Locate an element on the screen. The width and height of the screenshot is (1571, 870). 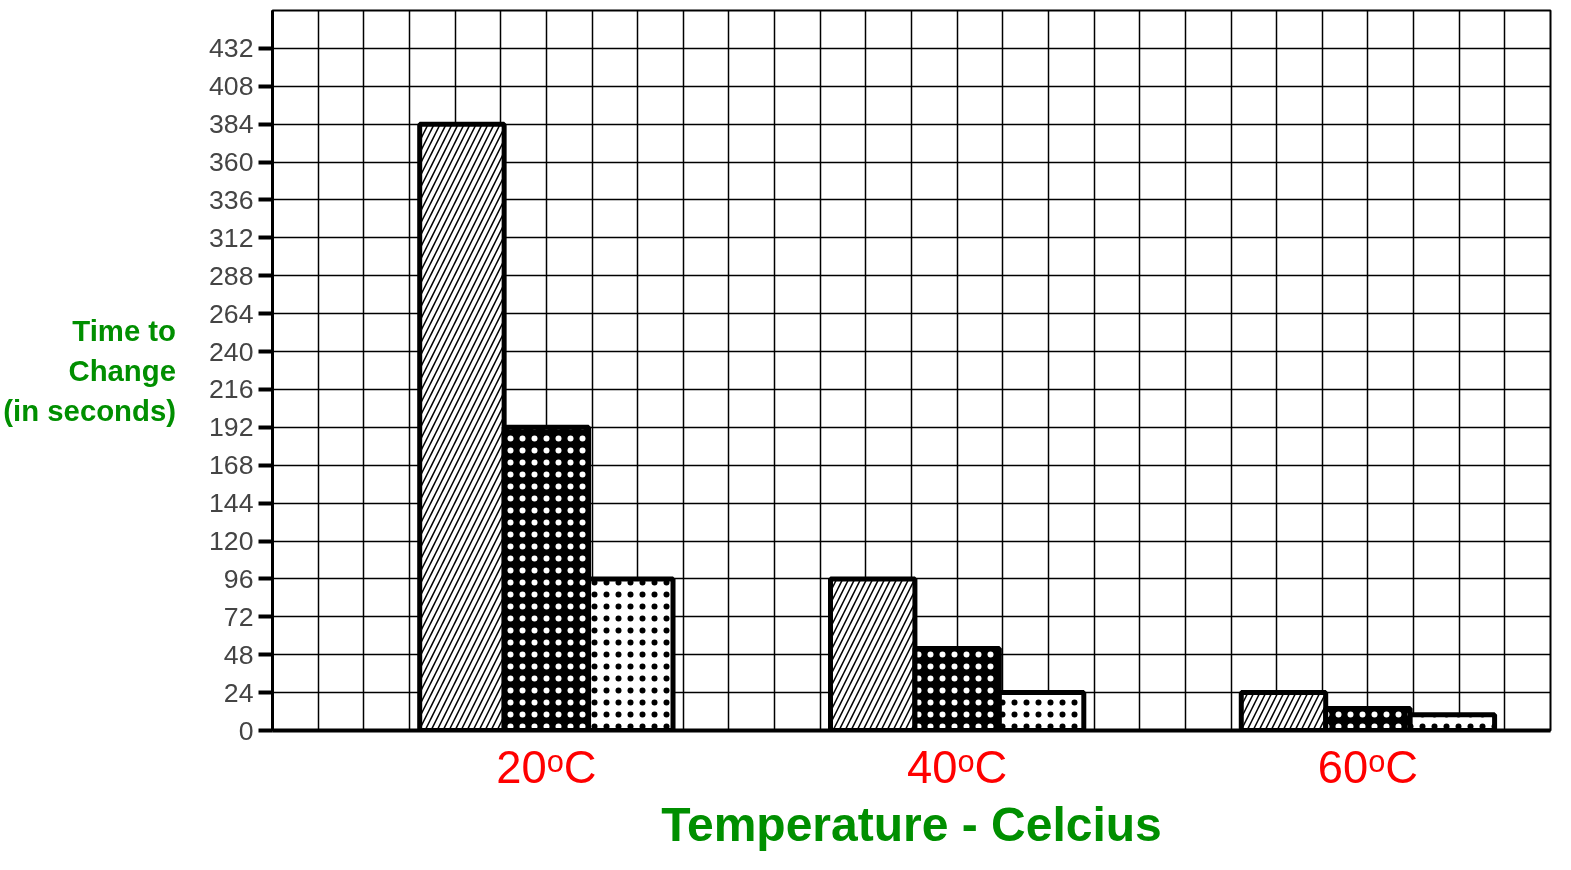
y-tick-label: 336 is located at coordinates (231, 199).